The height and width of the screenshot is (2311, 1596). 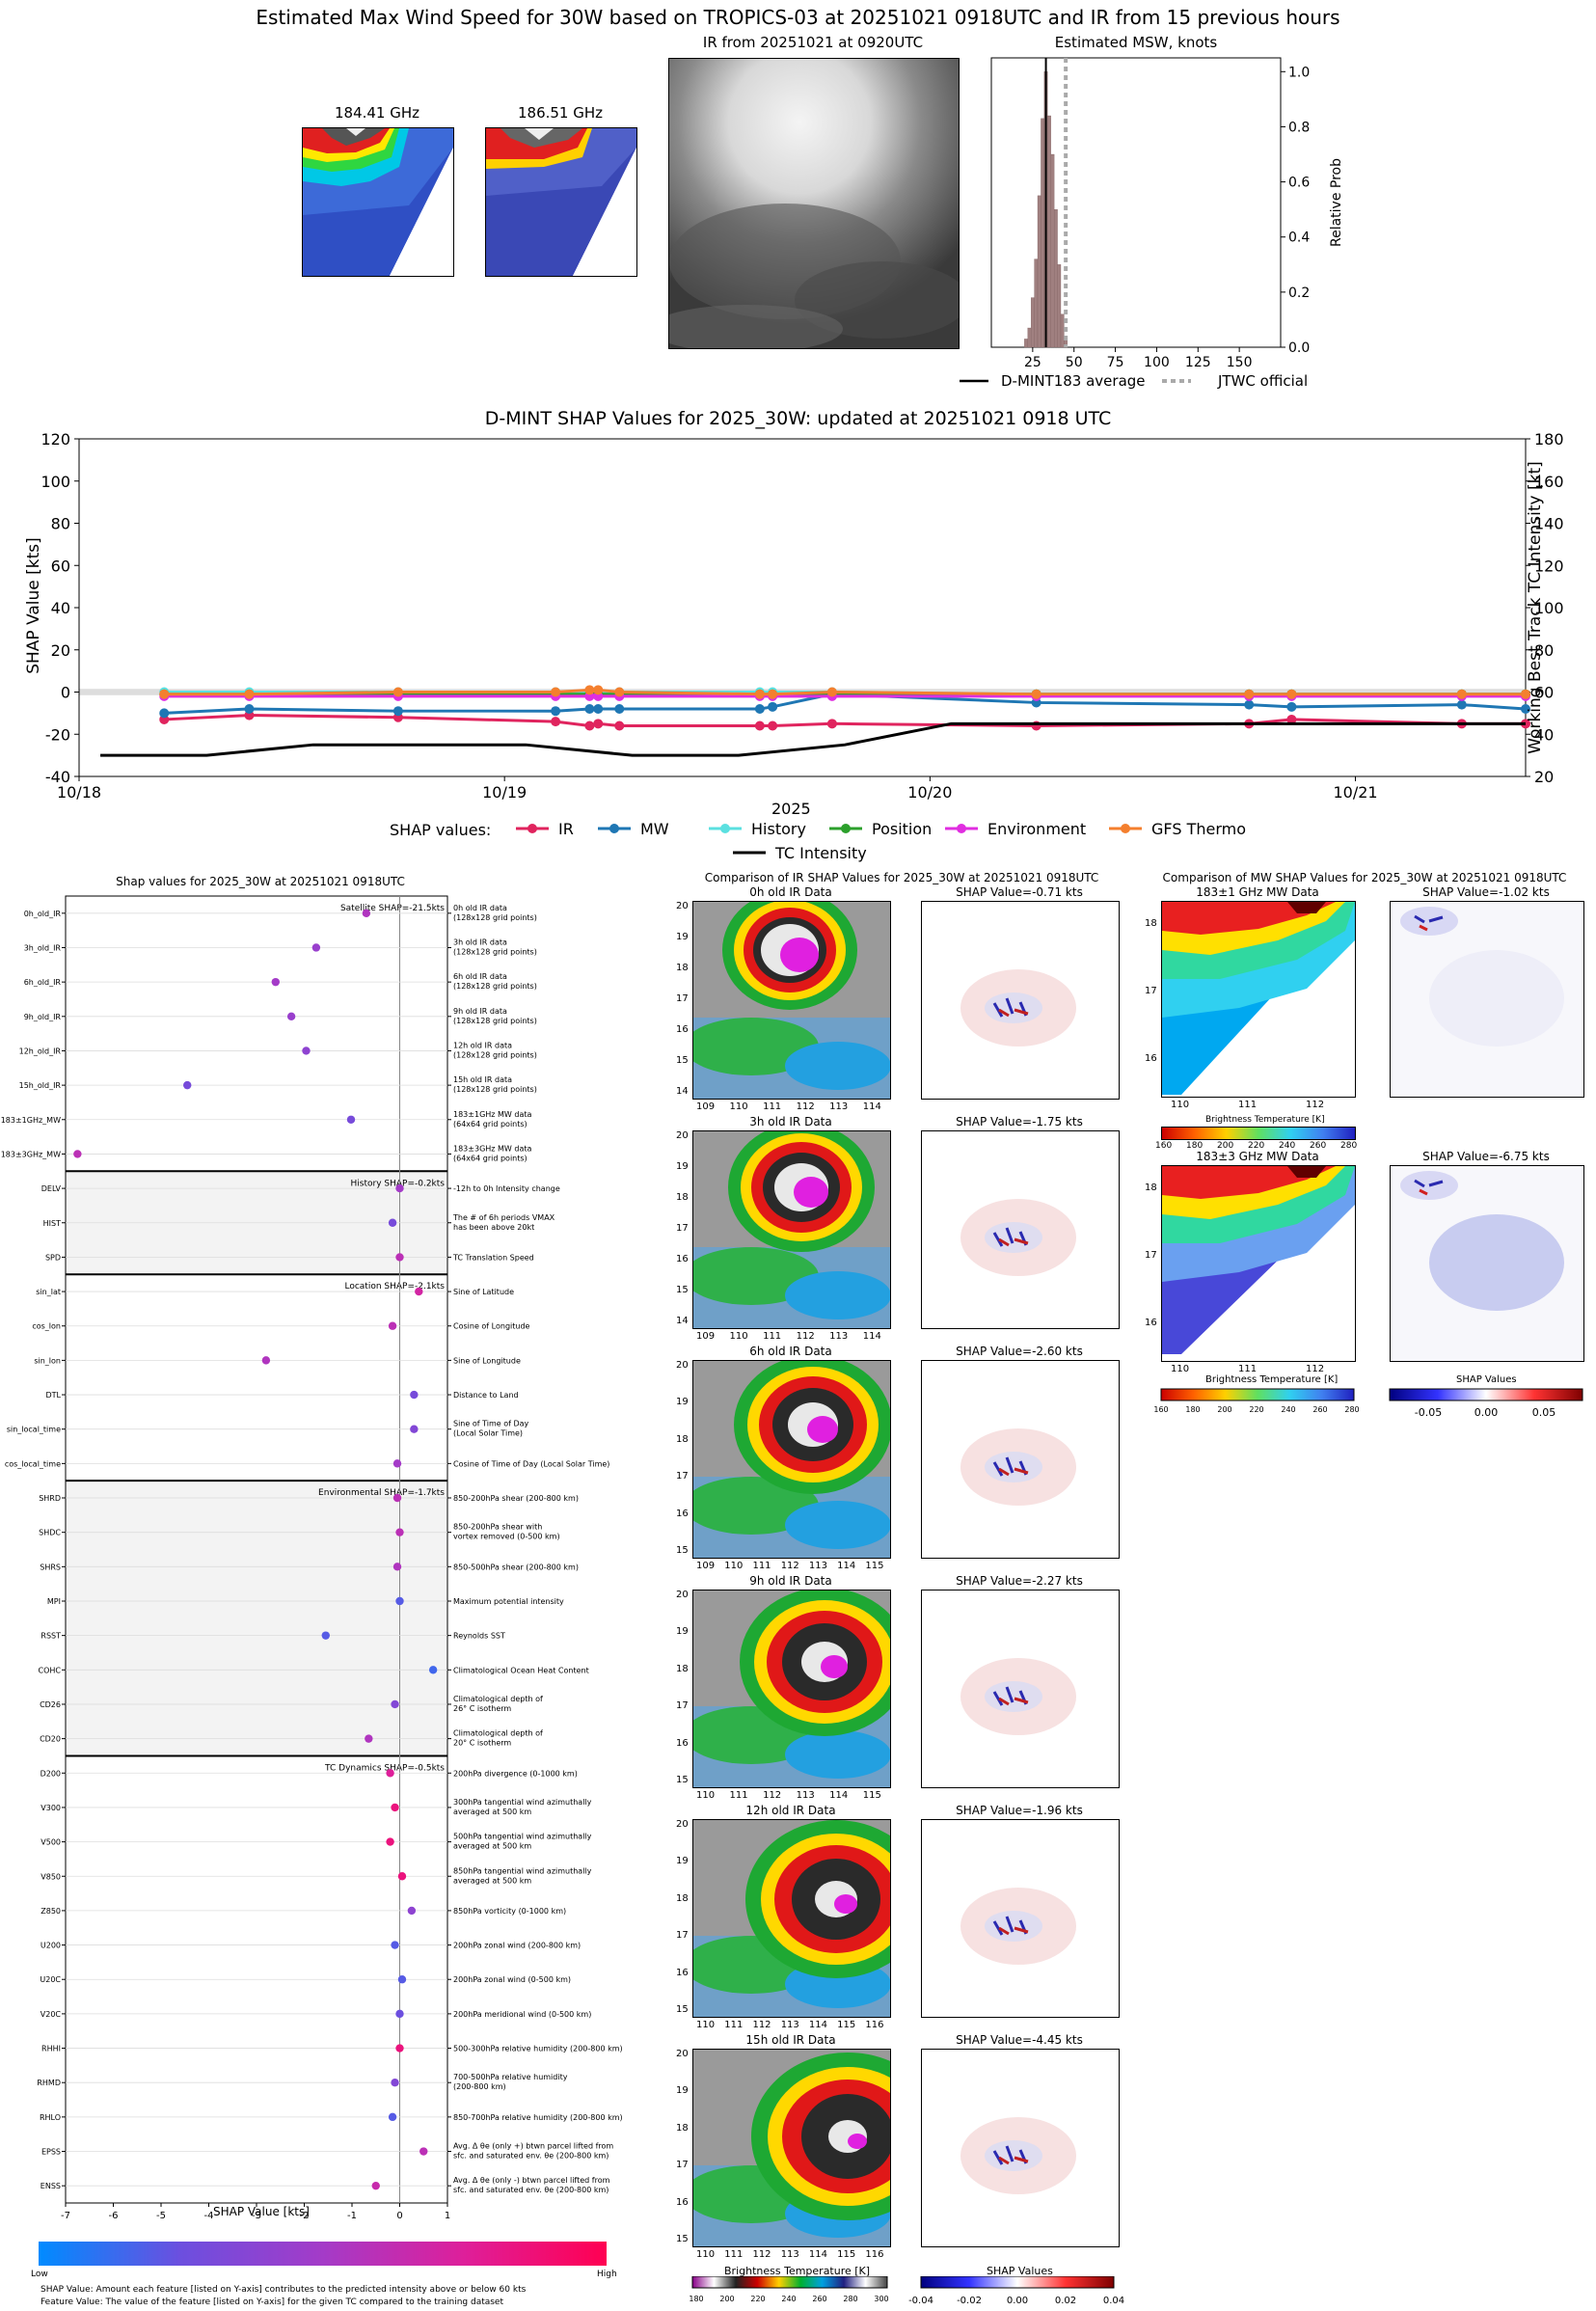 I want to click on ir-ytick-label: 14, so click(x=683, y=1321).